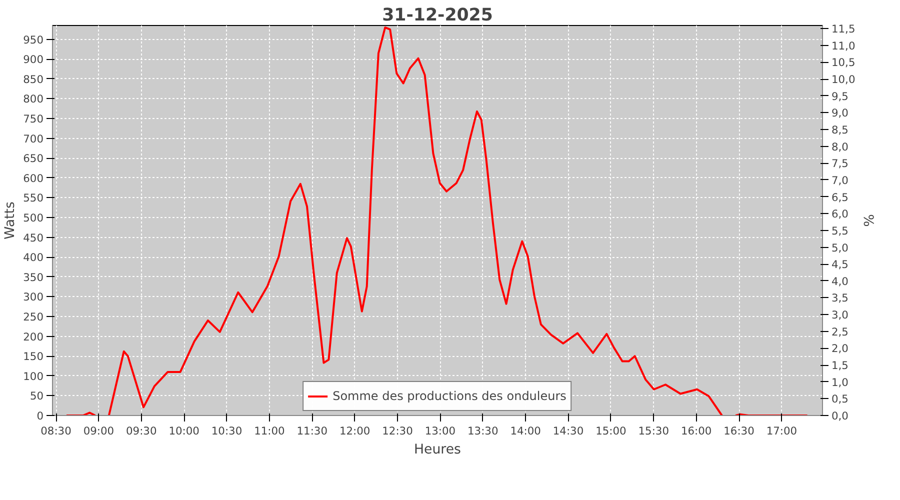 The image size is (900, 500). Describe the element at coordinates (696, 431) in the screenshot. I see `x-tick-label: 16:00` at that location.